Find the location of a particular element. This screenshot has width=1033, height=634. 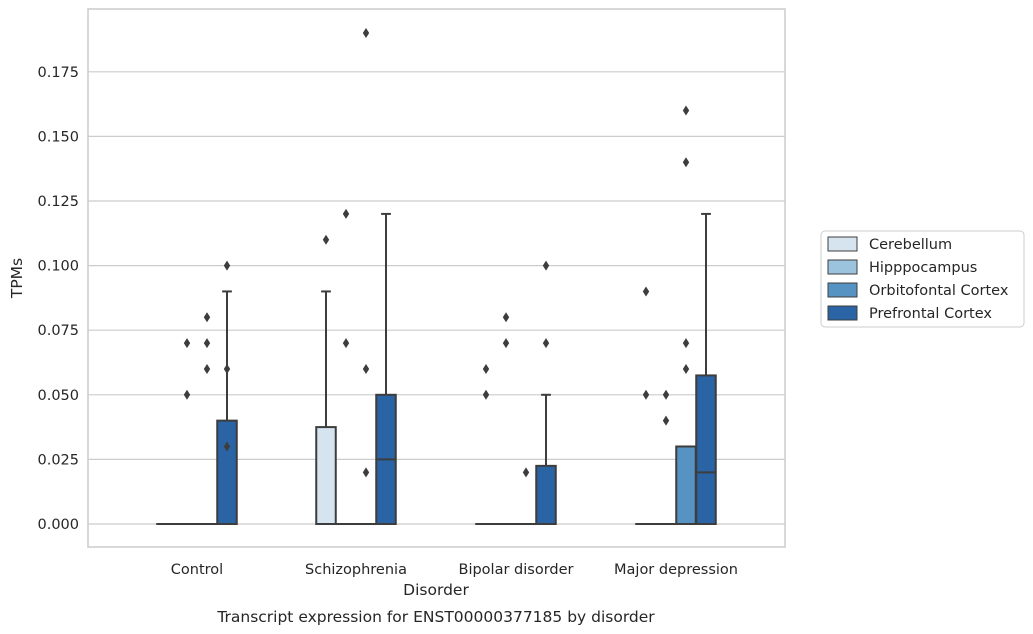

x-tick-label: Schizophrenia is located at coordinates (356, 570).